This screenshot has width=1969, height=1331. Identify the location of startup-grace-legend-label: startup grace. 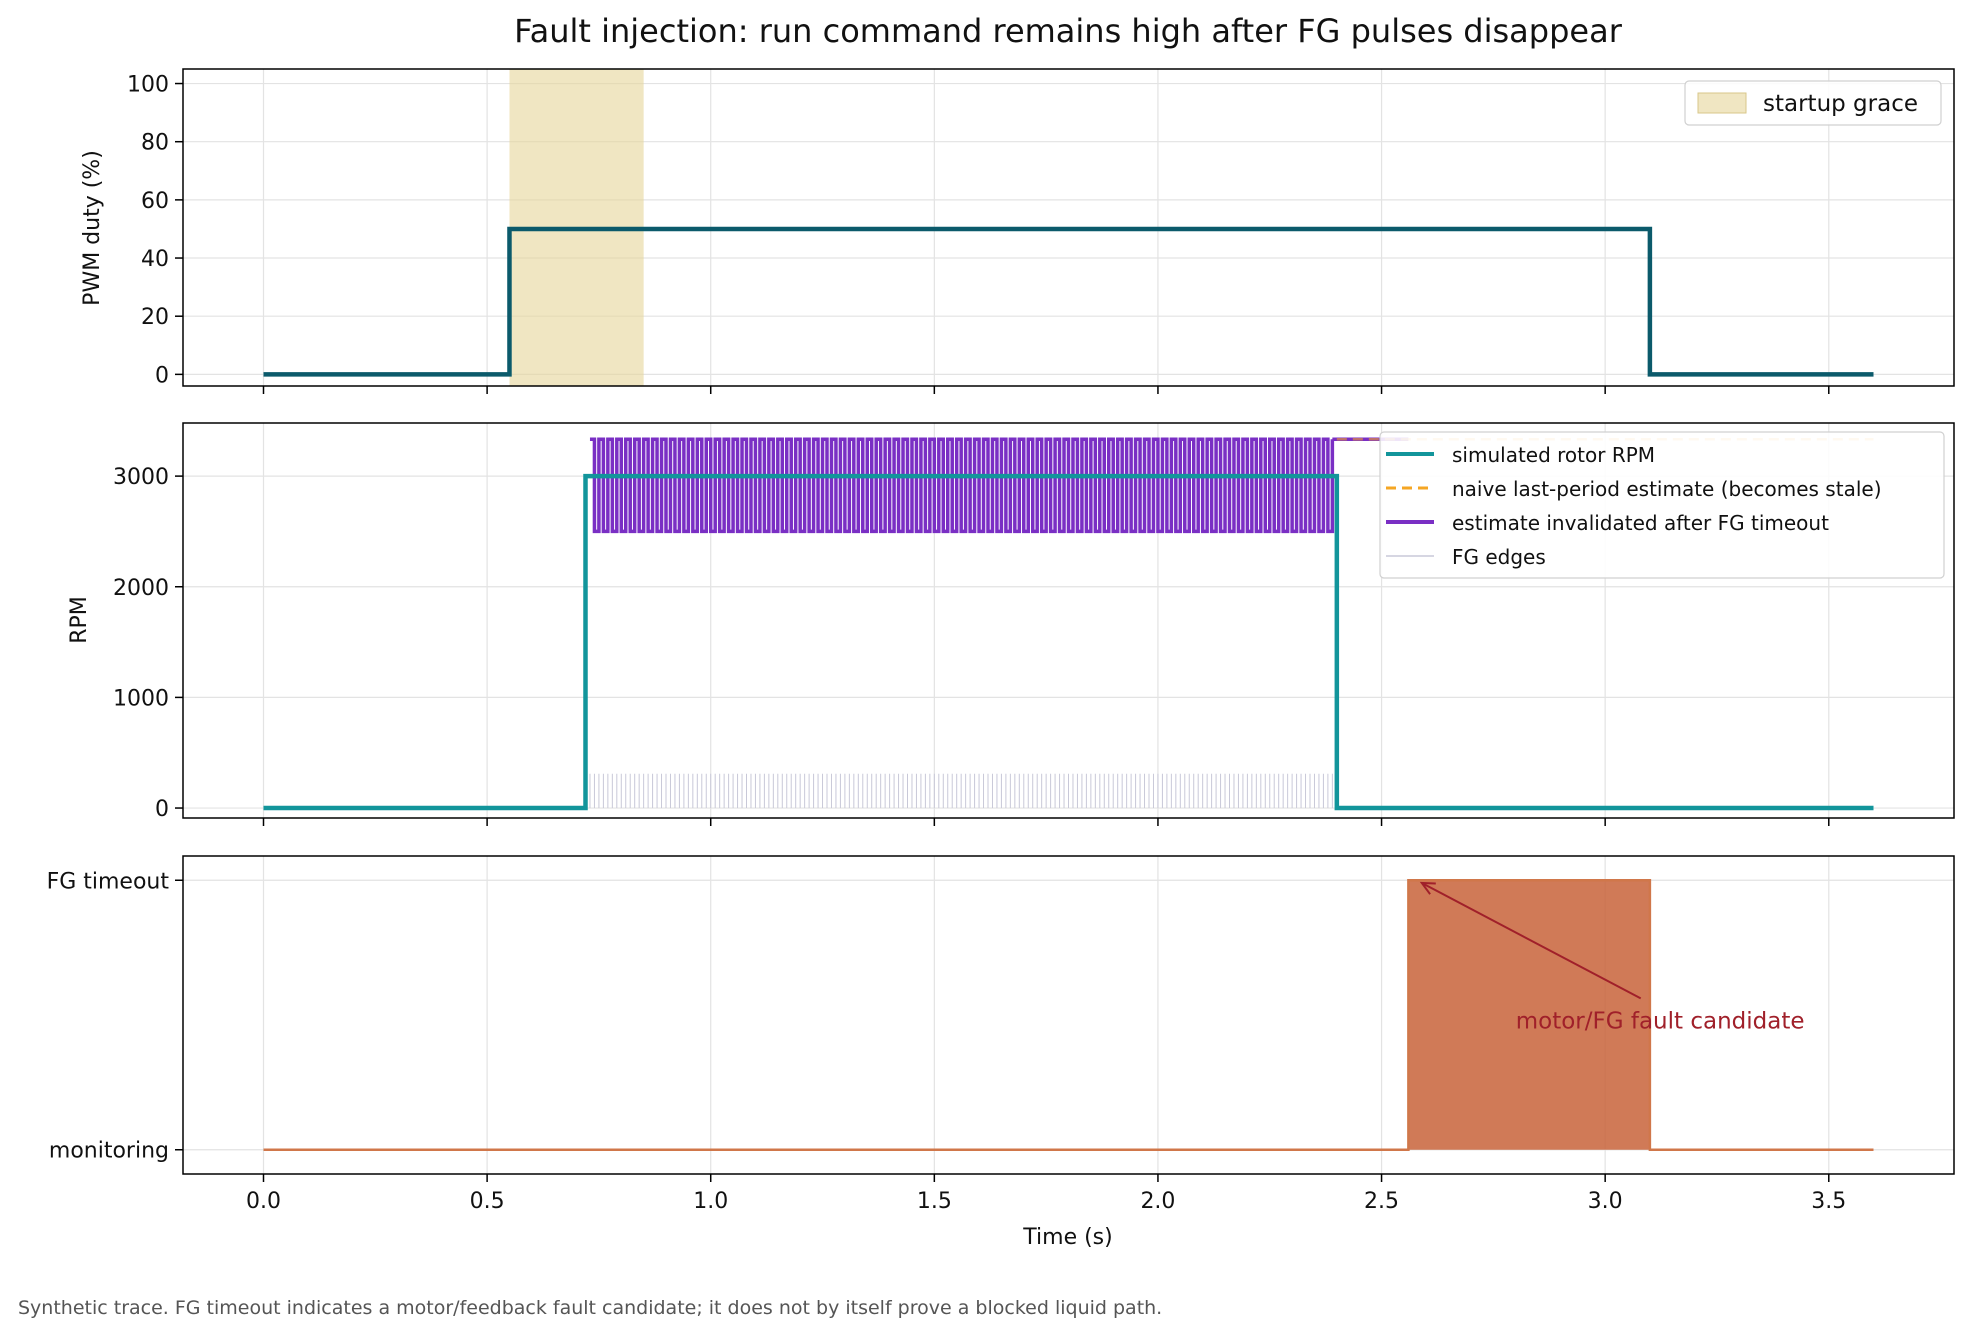
(1840, 104).